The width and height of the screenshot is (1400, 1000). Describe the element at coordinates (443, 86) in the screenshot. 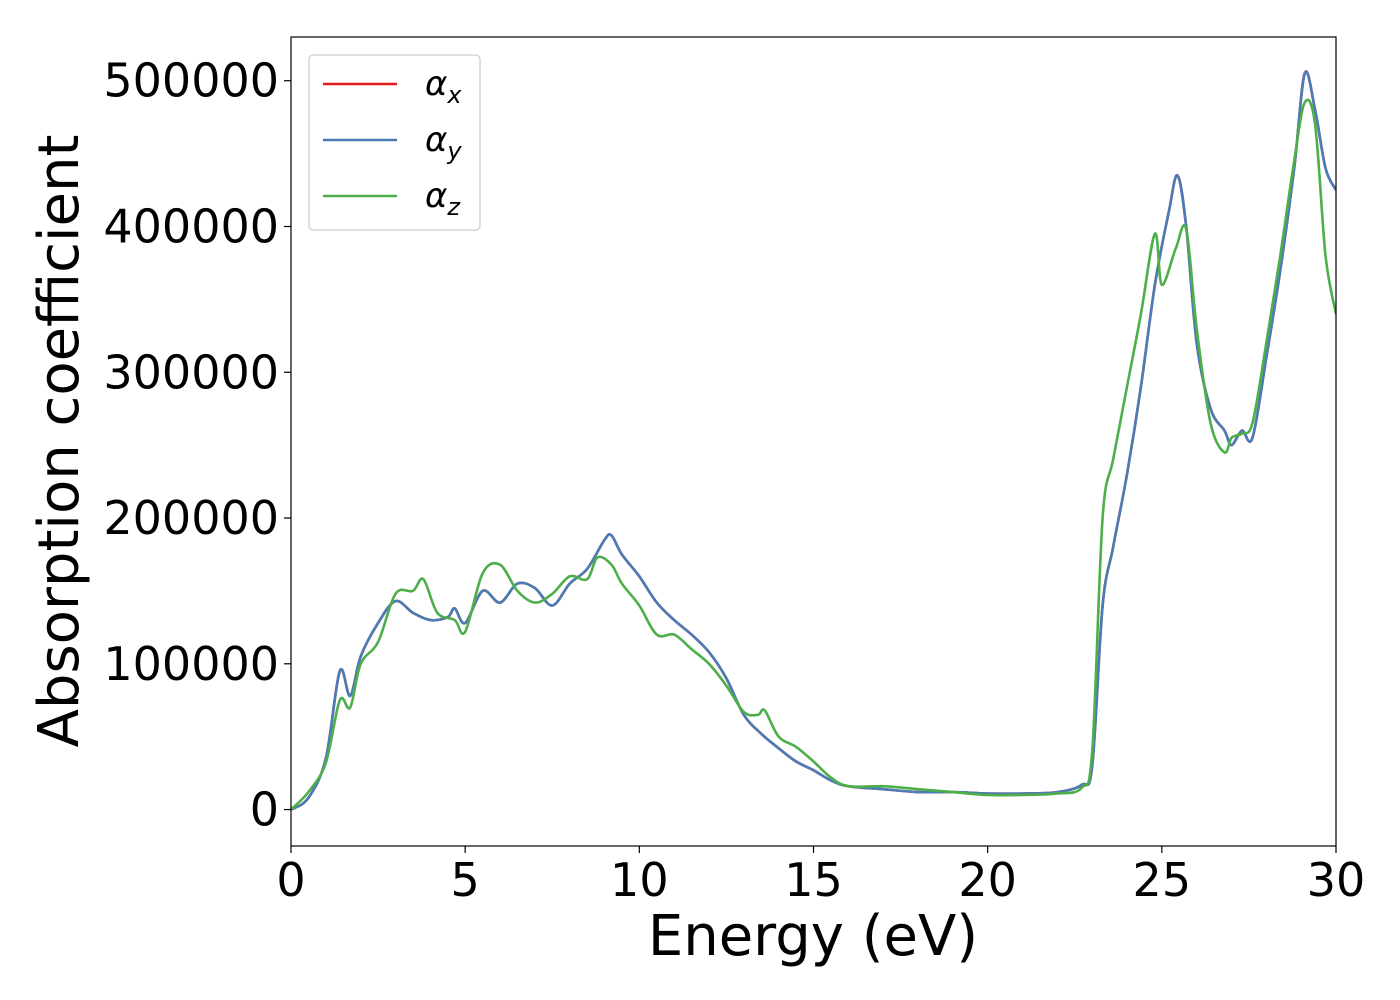

I see `legend-label-x: αx` at that location.